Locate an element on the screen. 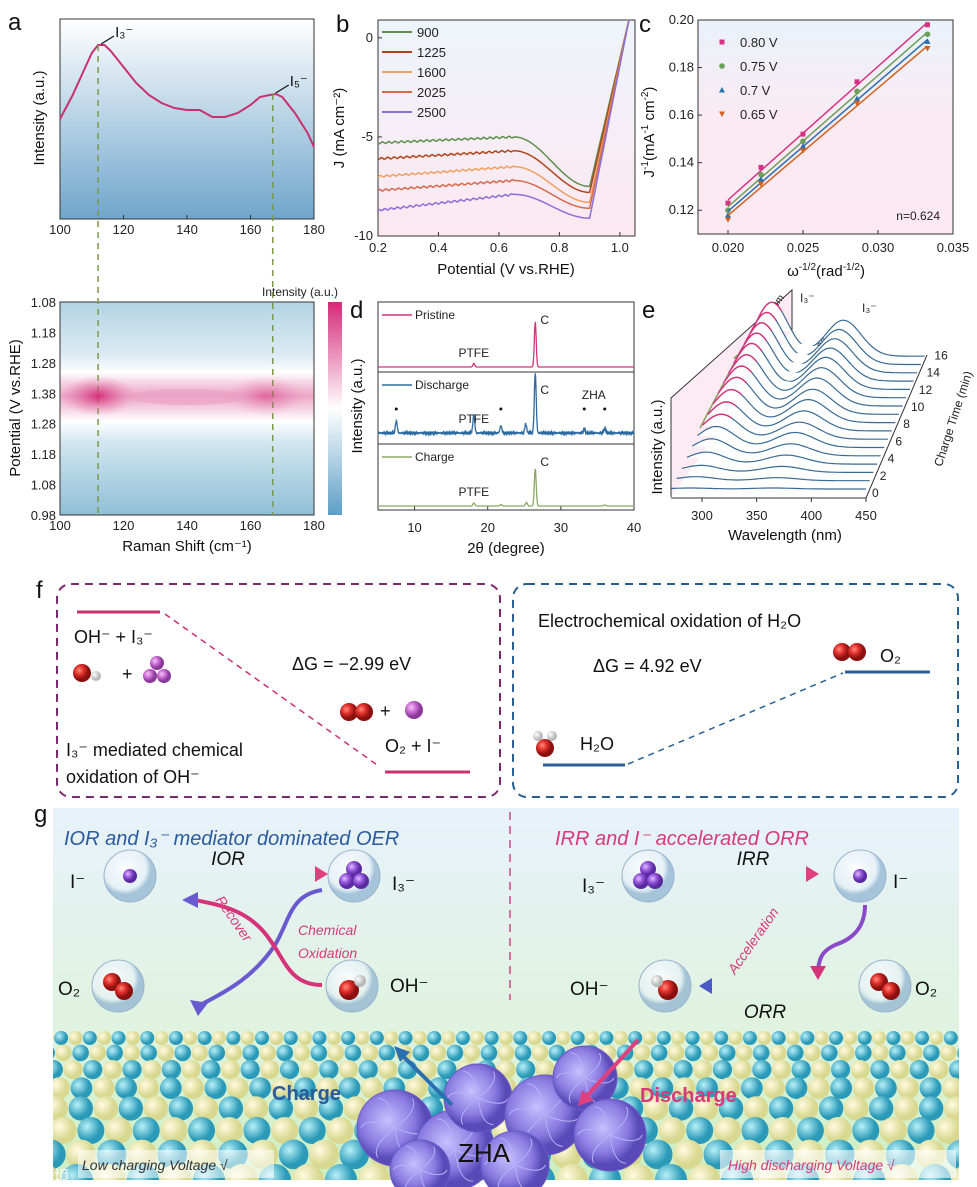 Image resolution: width=977 pixels, height=1187 pixels. kl-ylabel-sup: -2 is located at coordinates (645, 95).